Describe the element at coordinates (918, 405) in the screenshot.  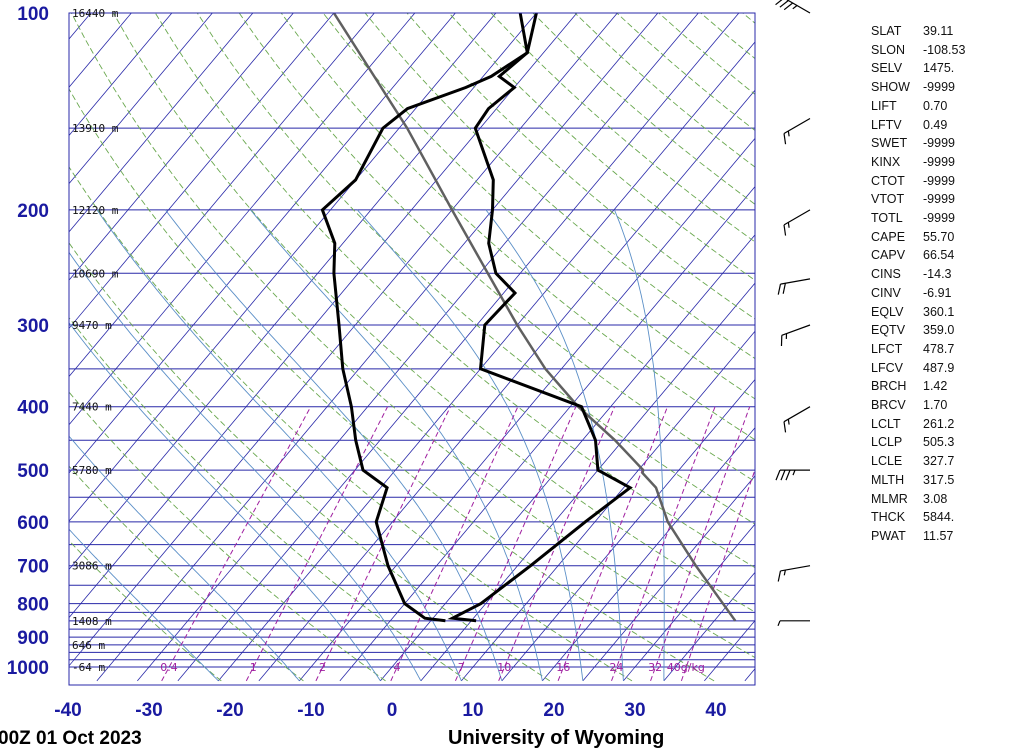
I see `index-row: BRCV 1.70` at that location.